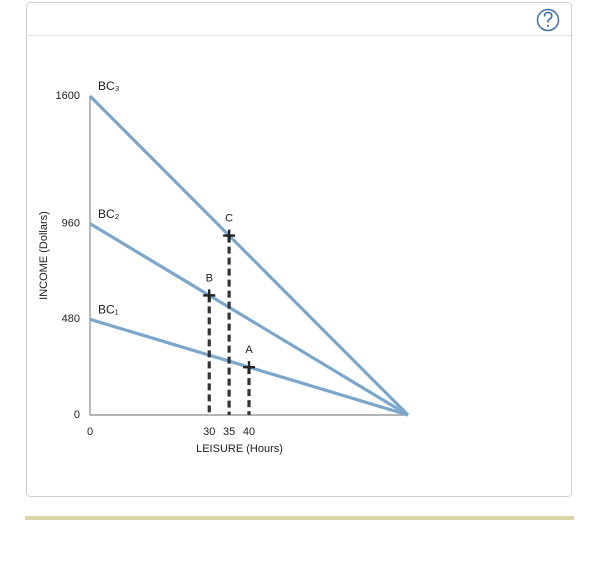  What do you see at coordinates (71, 224) in the screenshot?
I see `y-tick-label: 960` at bounding box center [71, 224].